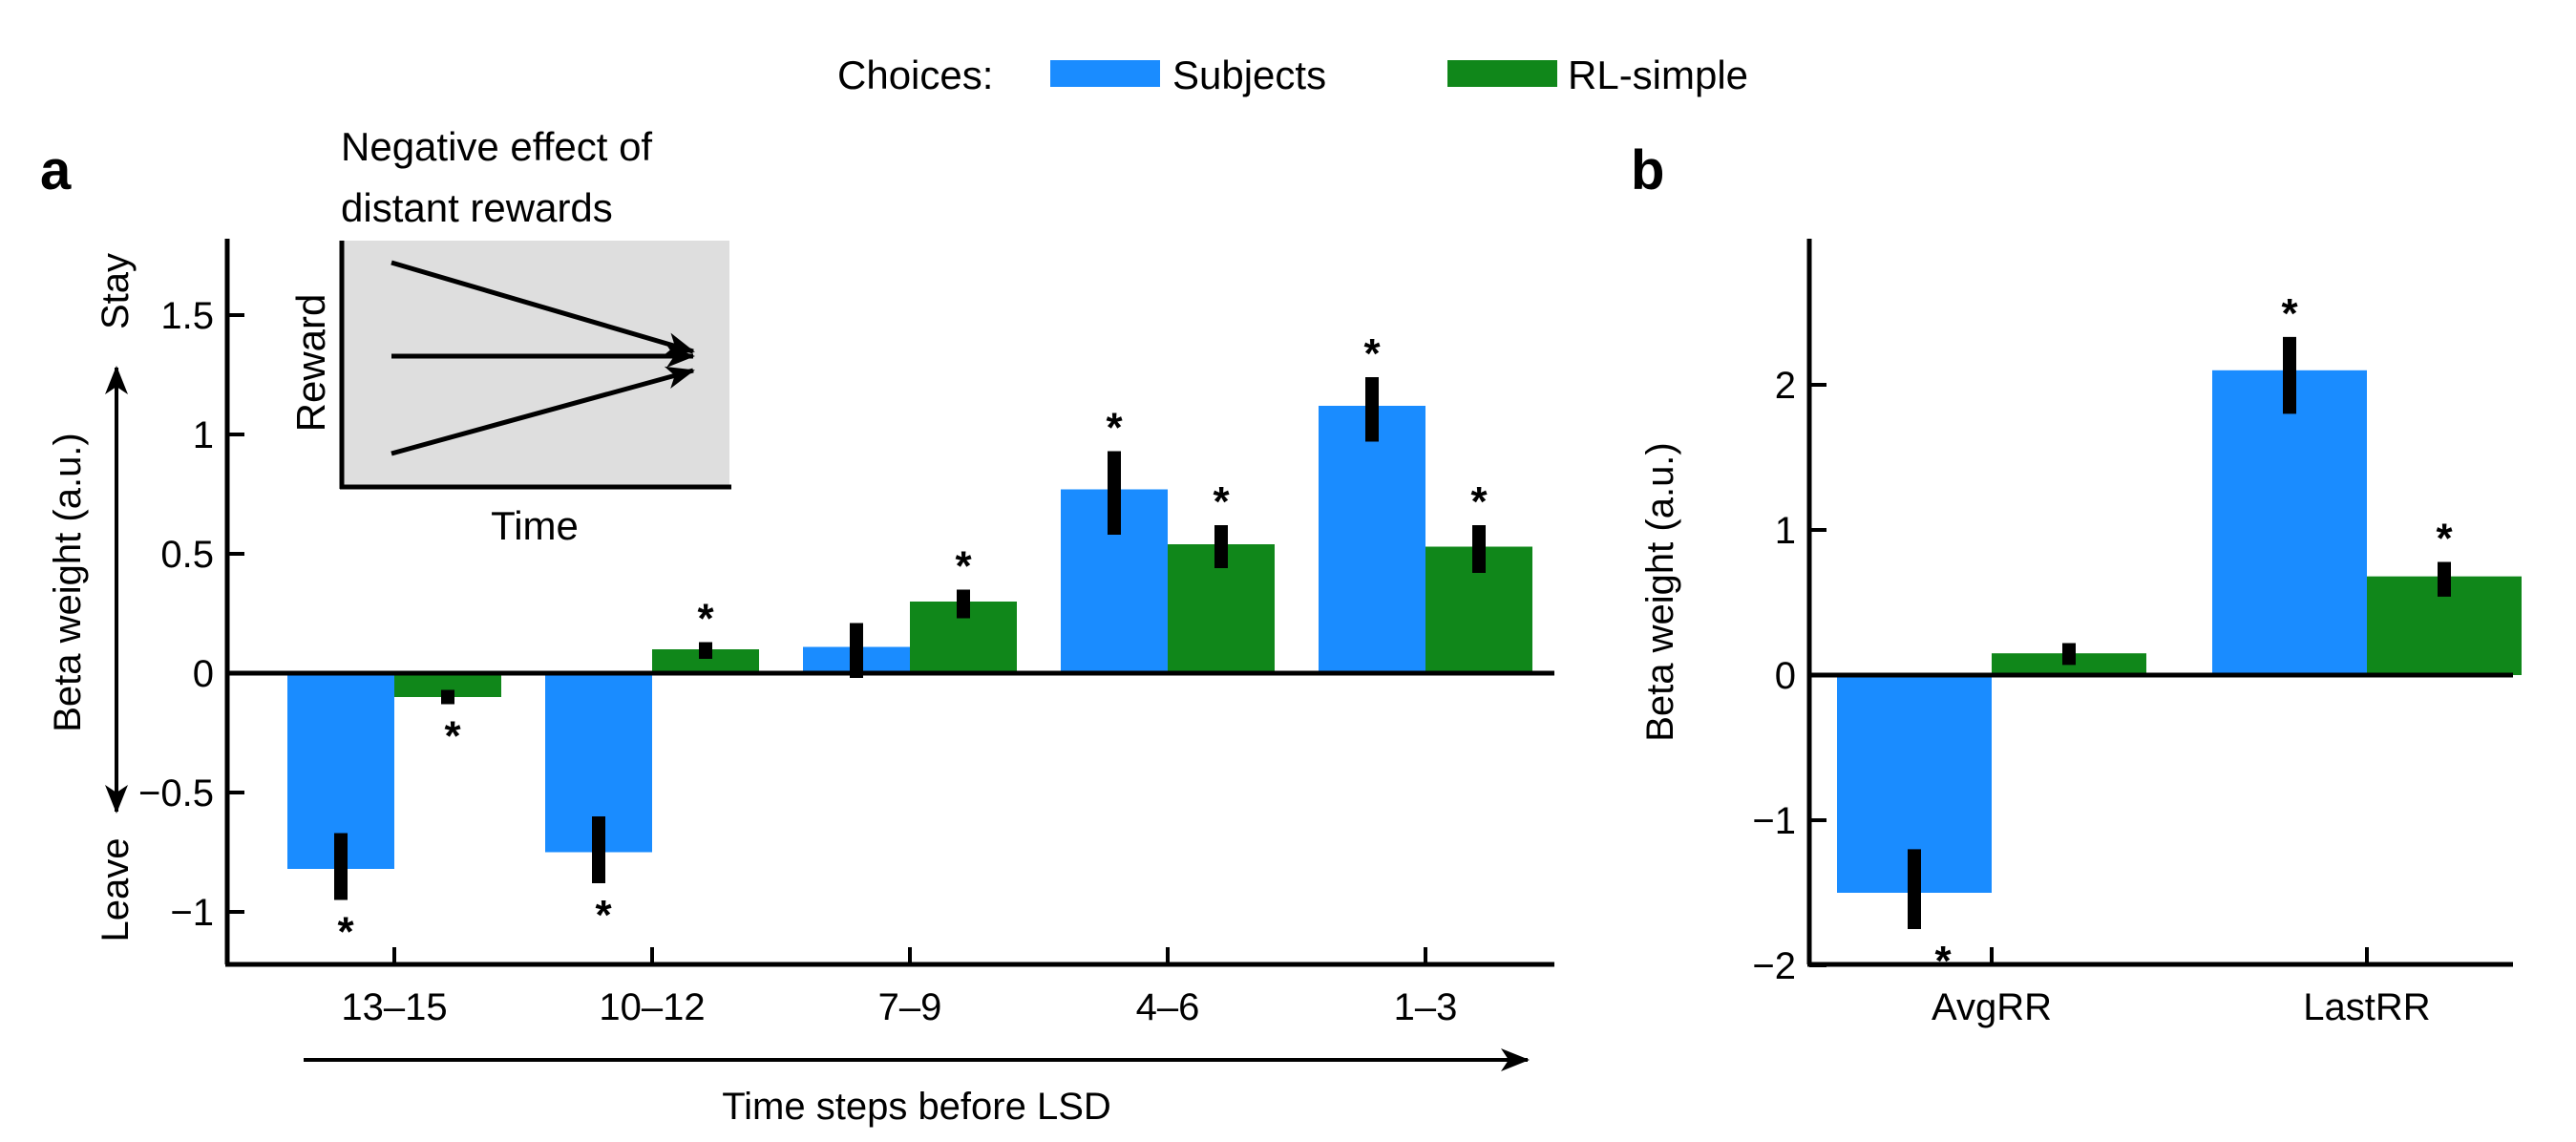 The image size is (2576, 1142). Describe the element at coordinates (176, 793) in the screenshot. I see `y-tick-label: −0.5` at that location.